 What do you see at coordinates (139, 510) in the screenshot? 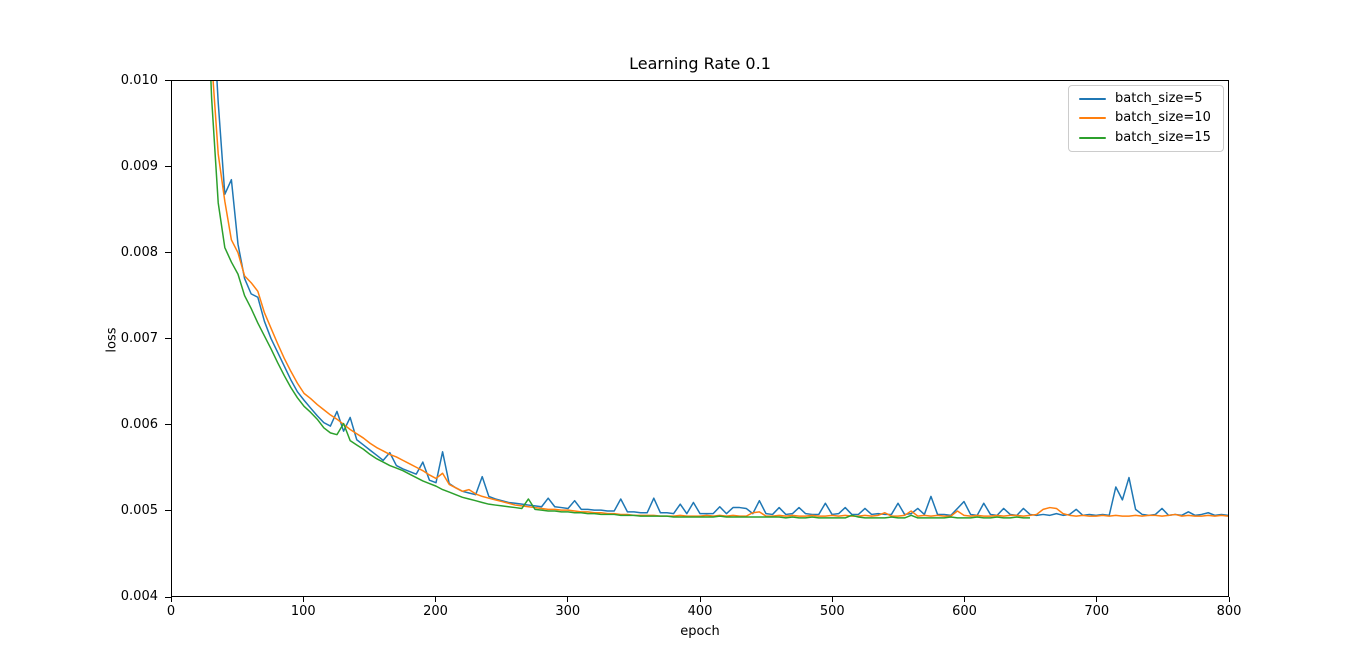
I see `y-tick-label: 0.005` at bounding box center [139, 510].